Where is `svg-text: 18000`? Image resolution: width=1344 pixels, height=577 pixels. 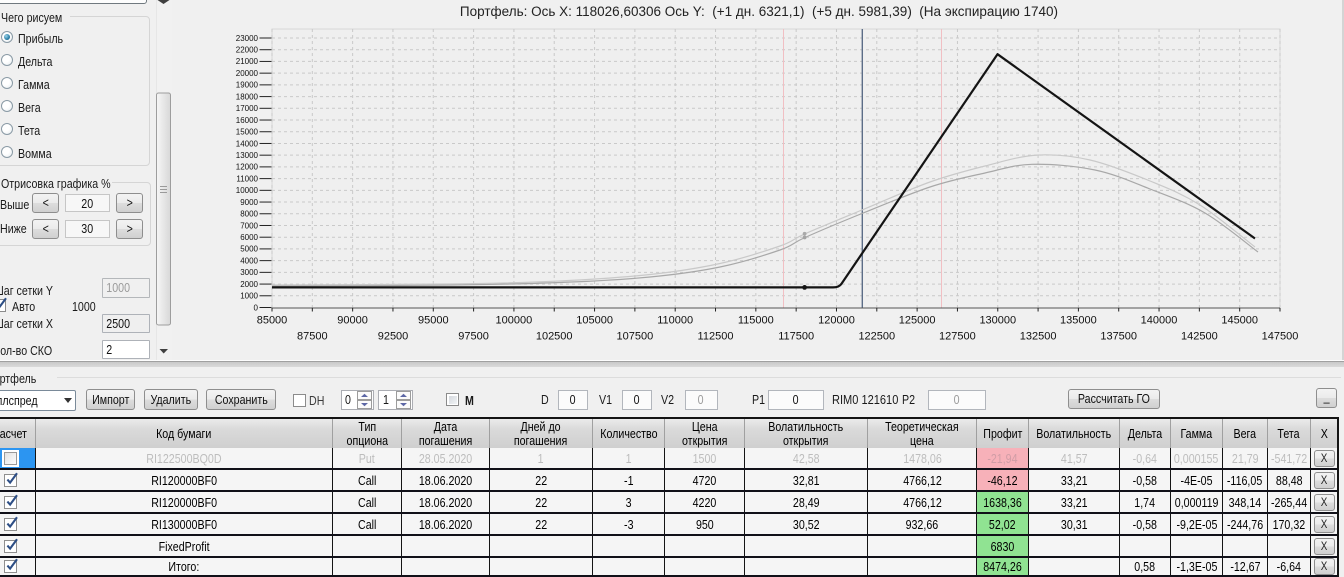 svg-text: 18000 is located at coordinates (247, 96).